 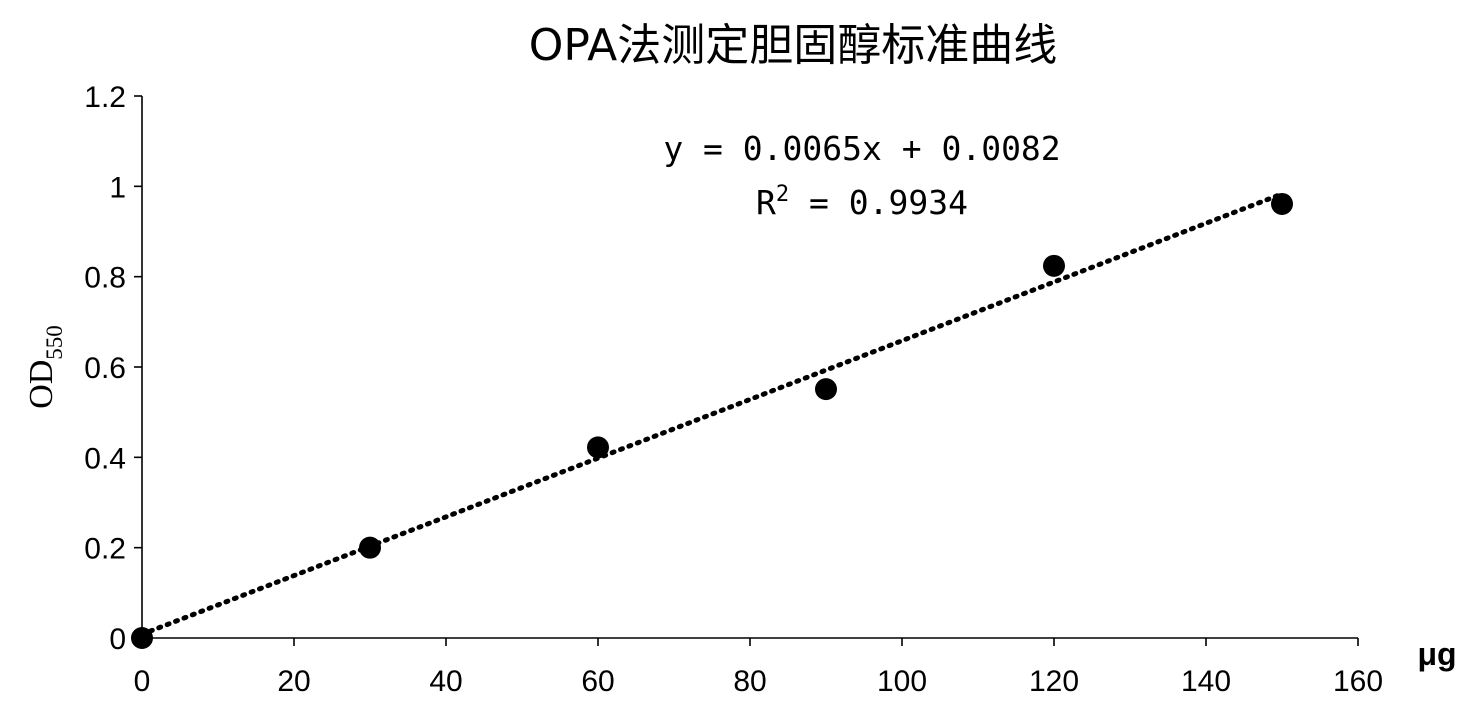 I want to click on r-squared-label: R2 = 0.9934, so click(x=862, y=202).